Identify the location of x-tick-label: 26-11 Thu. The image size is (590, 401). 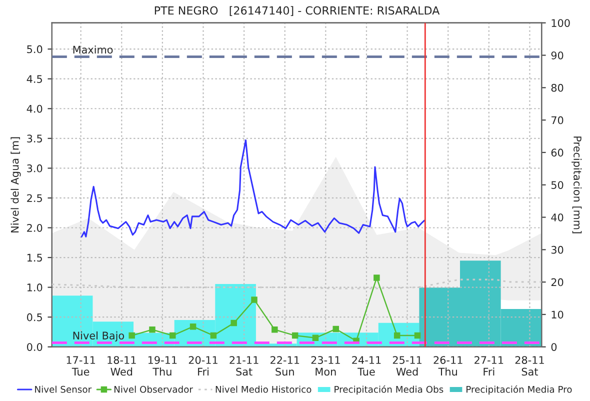
(448, 366).